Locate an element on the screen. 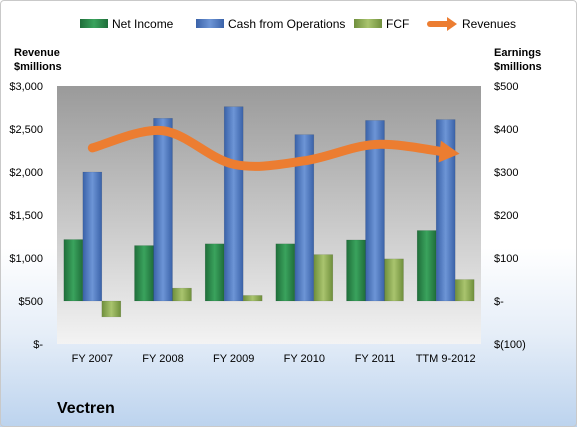 The width and height of the screenshot is (577, 427). right-axis-ticks: $(100) $- $100 $200 $300 $400 $500 is located at coordinates (510, 216).